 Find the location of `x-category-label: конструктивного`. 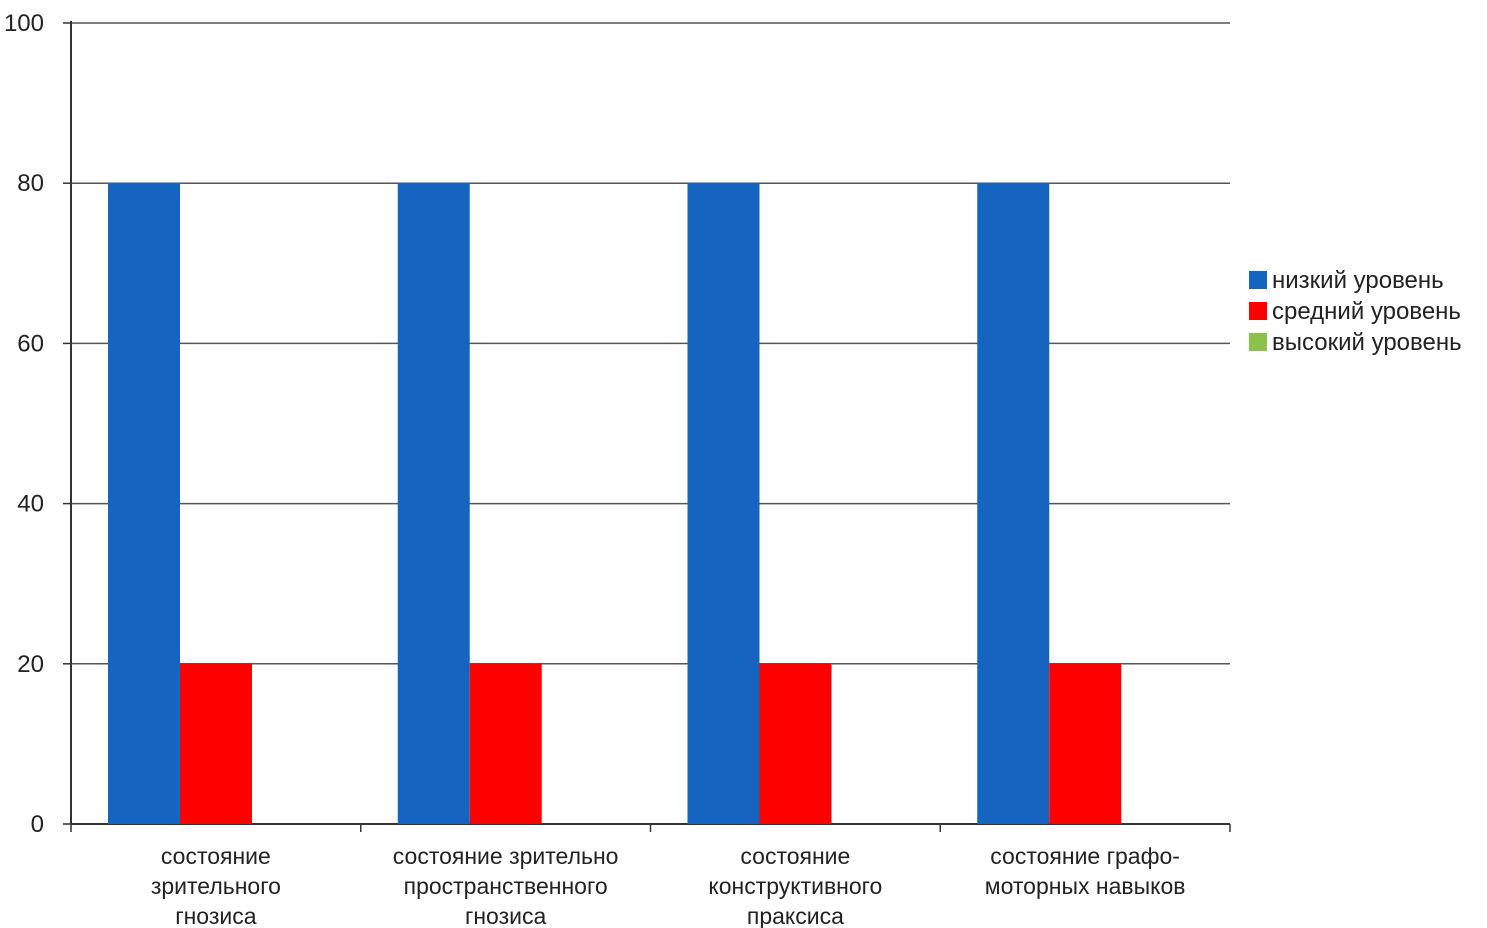

x-category-label: конструктивного is located at coordinates (795, 886).